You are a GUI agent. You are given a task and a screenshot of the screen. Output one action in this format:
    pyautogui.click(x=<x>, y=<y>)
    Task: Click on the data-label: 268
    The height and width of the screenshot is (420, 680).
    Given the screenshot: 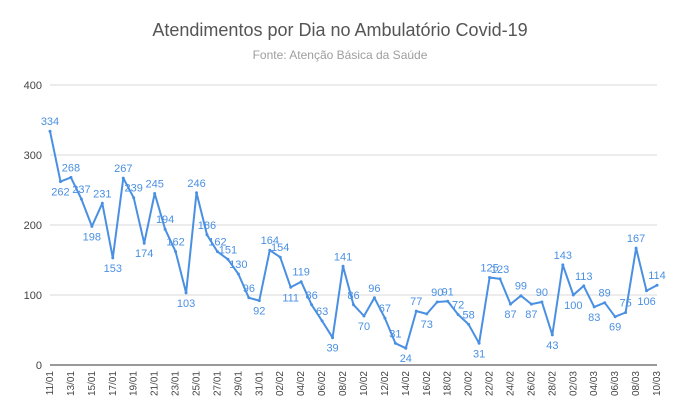 What is the action you would take?
    pyautogui.click(x=71, y=168)
    